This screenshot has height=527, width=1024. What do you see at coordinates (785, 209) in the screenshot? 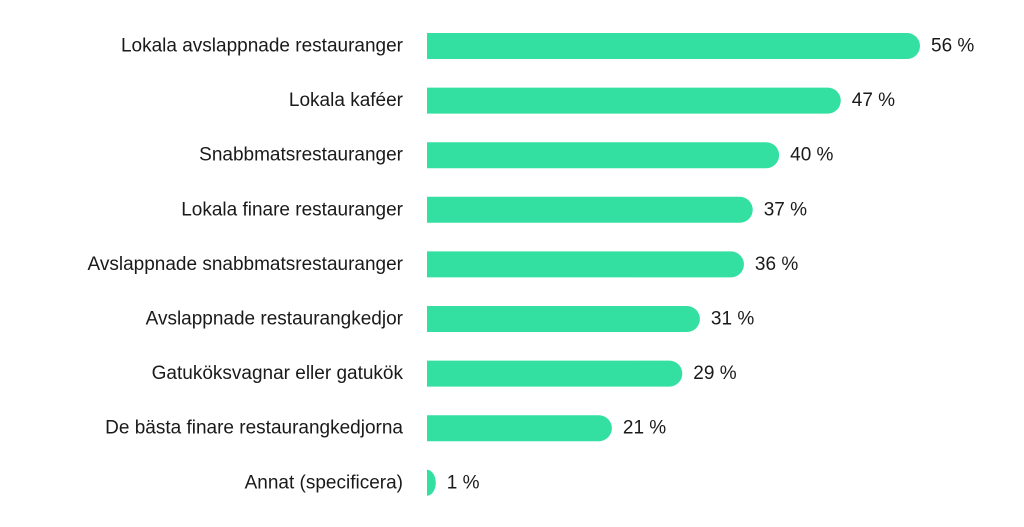
I see `value-label: 37 %` at bounding box center [785, 209].